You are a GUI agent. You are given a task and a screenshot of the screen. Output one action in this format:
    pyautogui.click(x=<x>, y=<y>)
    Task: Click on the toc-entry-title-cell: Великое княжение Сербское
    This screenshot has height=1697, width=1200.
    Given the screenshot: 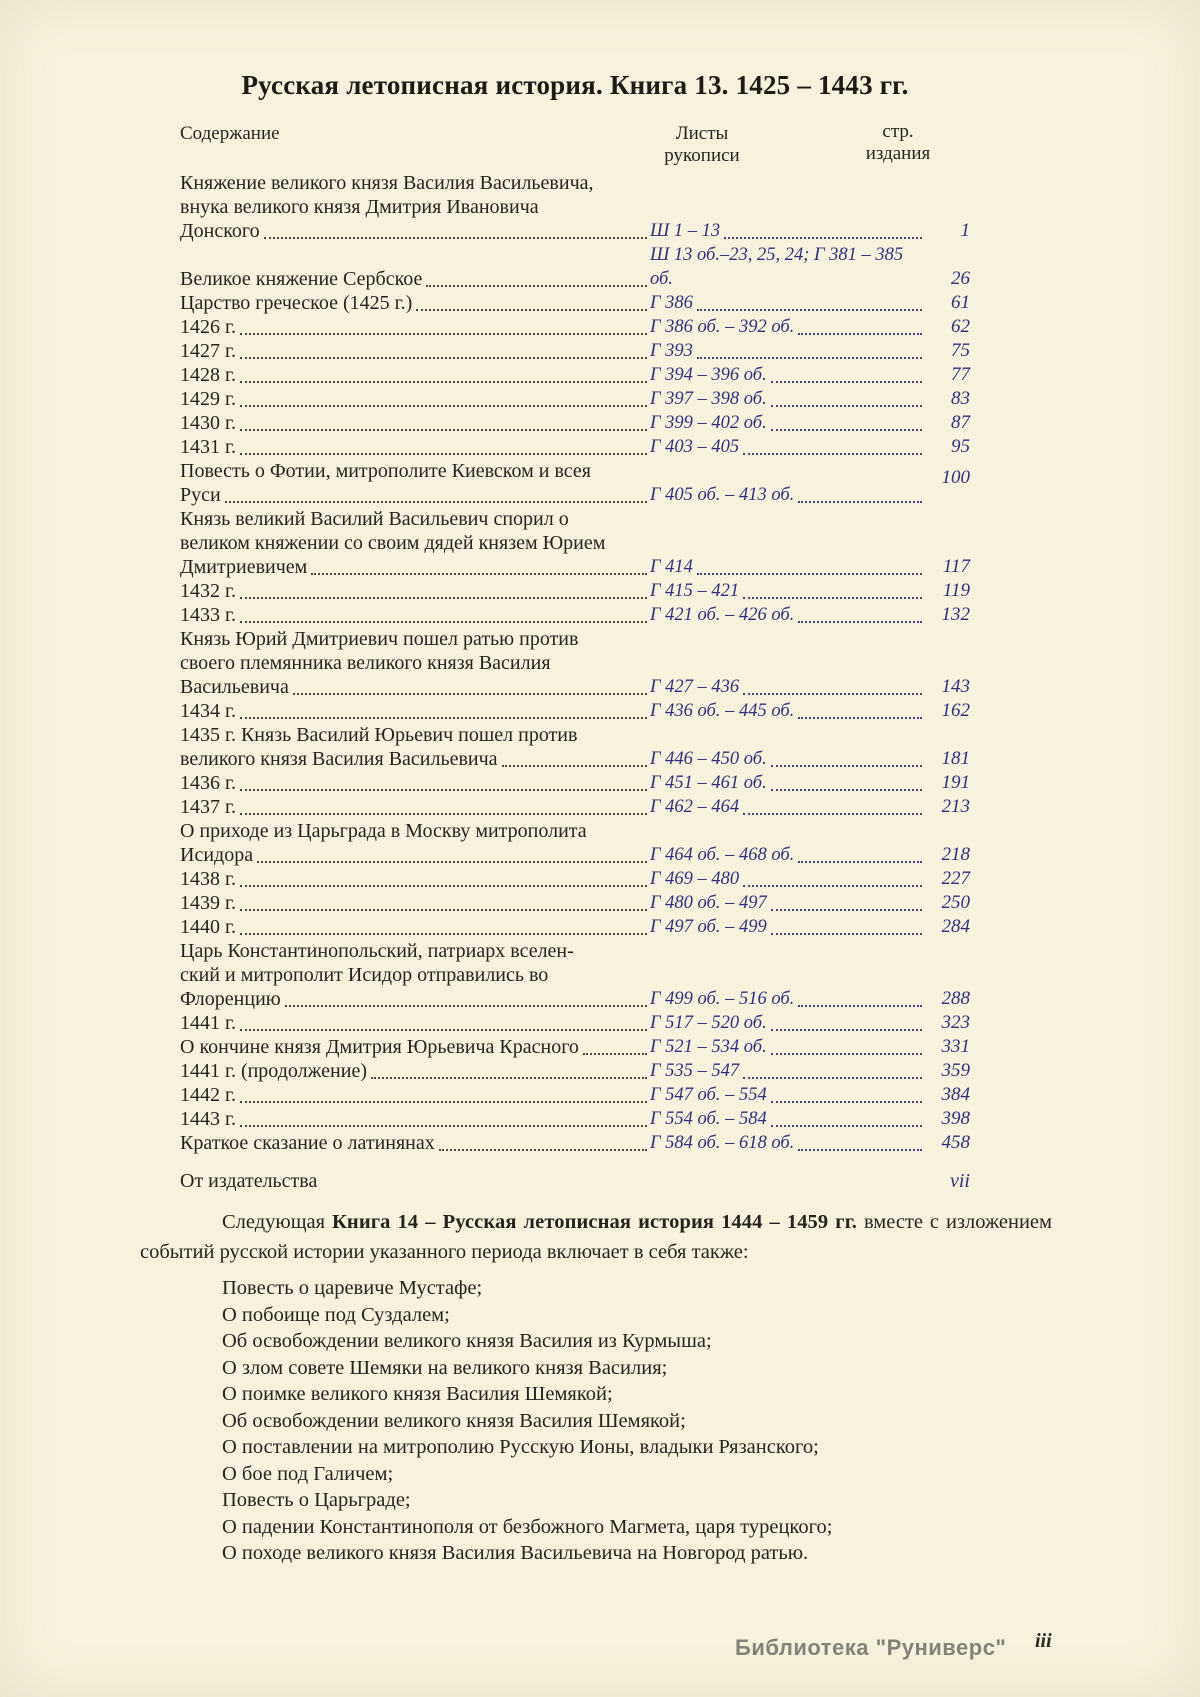 What is the action you would take?
    pyautogui.click(x=415, y=279)
    